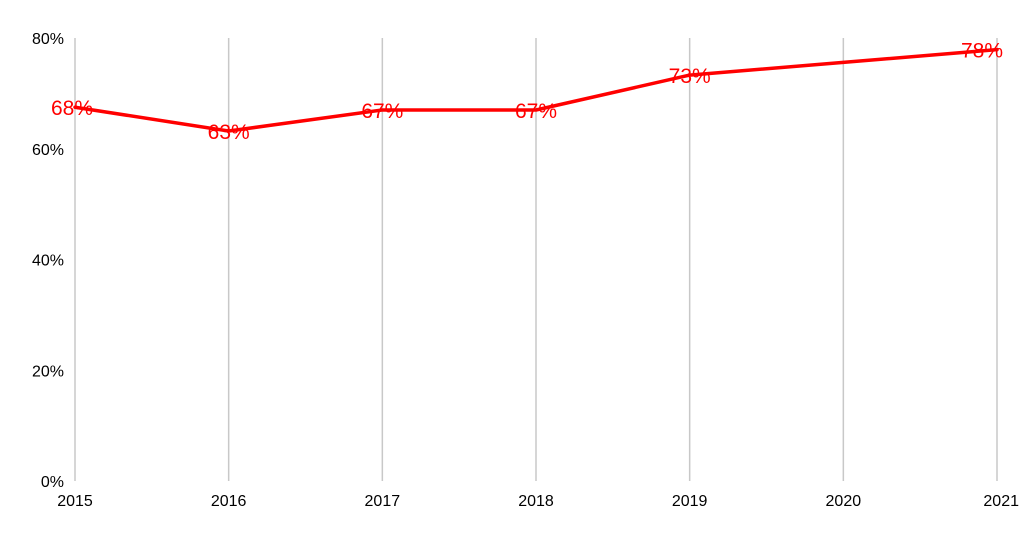 The width and height of the screenshot is (1024, 540). What do you see at coordinates (229, 132) in the screenshot?
I see `data-label-2016: 63%` at bounding box center [229, 132].